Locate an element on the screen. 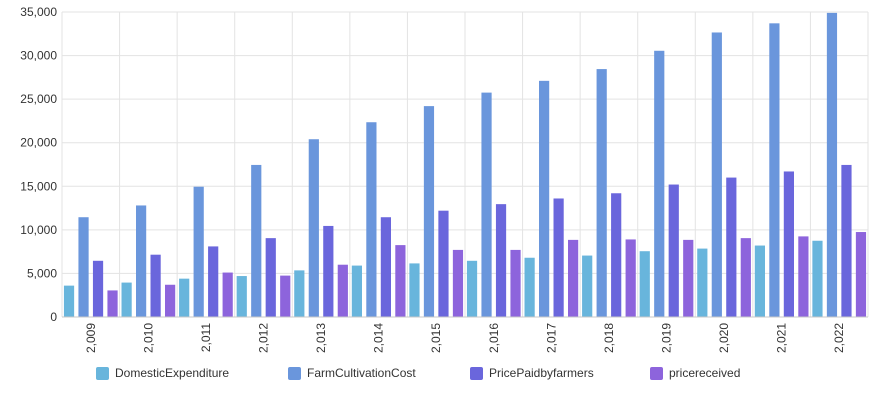 This screenshot has width=884, height=400. y-tick-label: 0 is located at coordinates (53, 317).